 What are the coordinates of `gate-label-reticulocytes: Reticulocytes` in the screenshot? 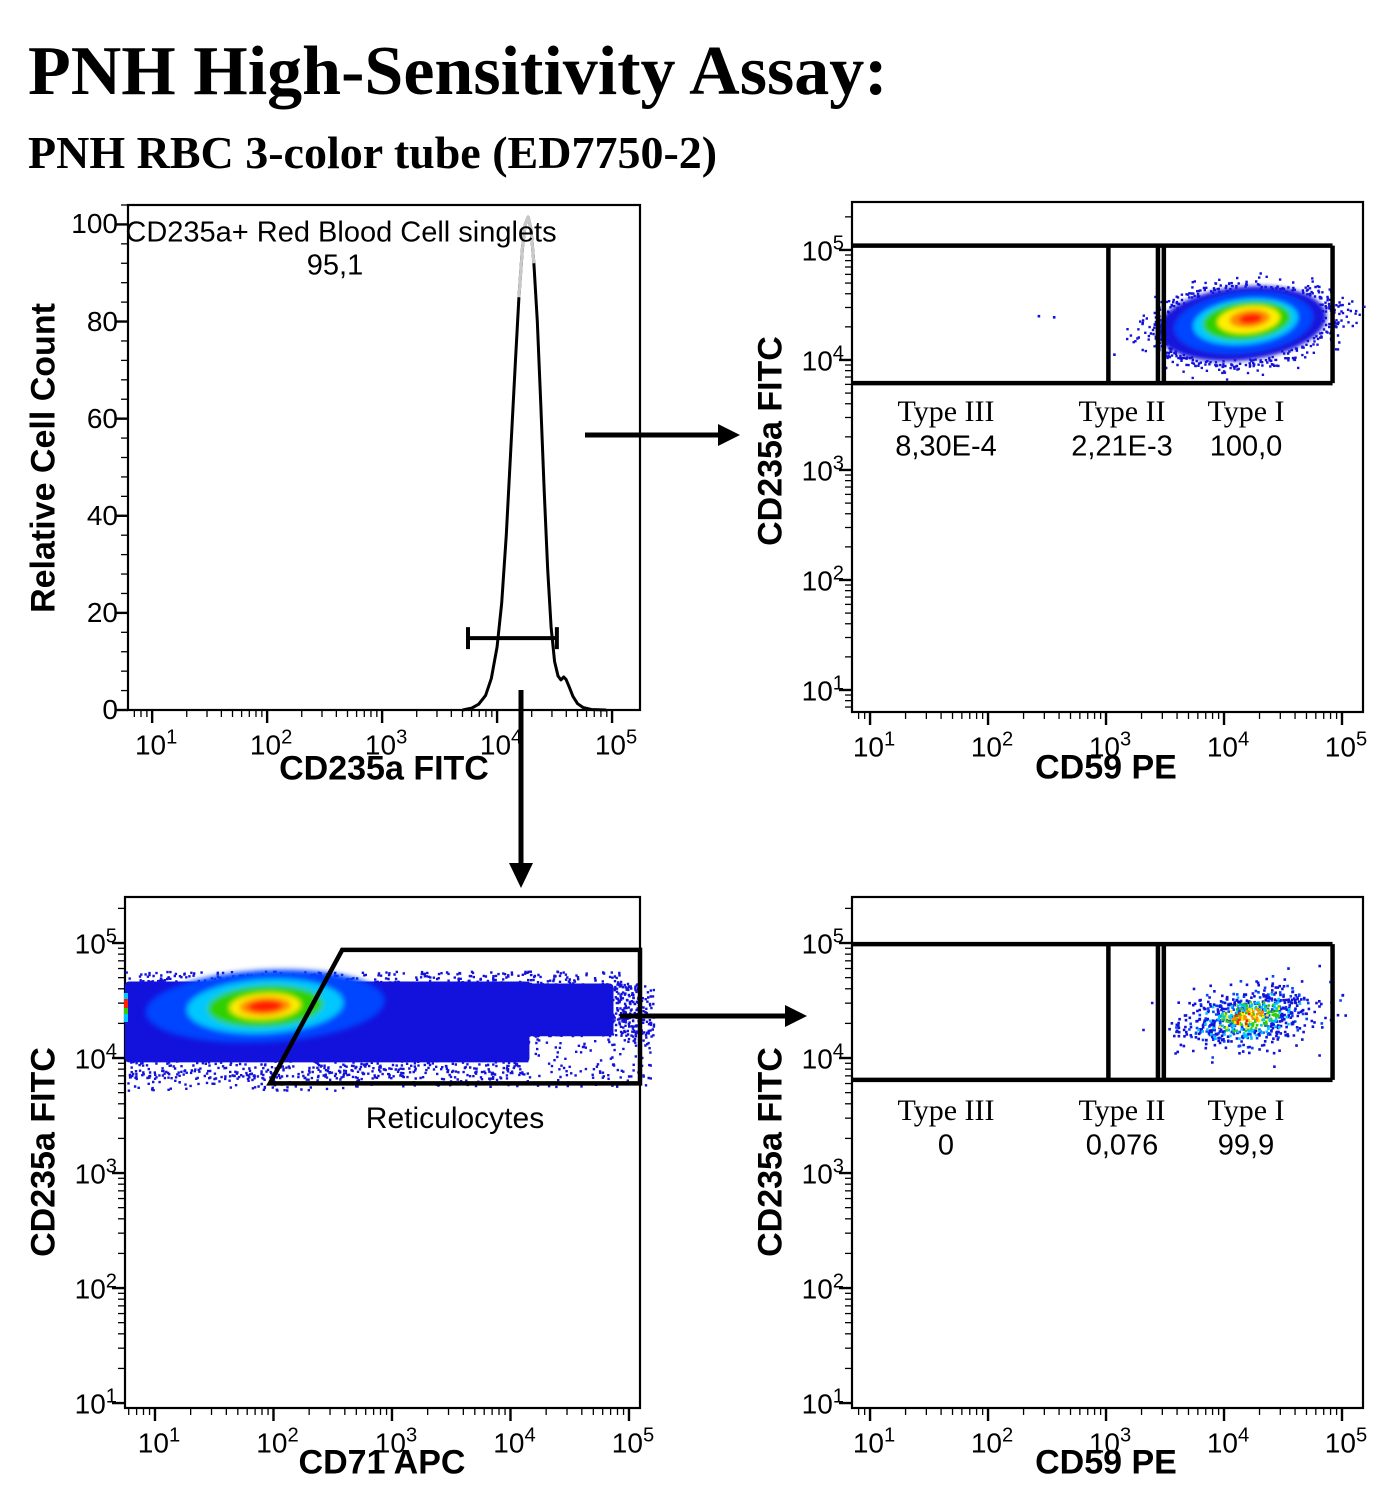 It's located at (455, 1118).